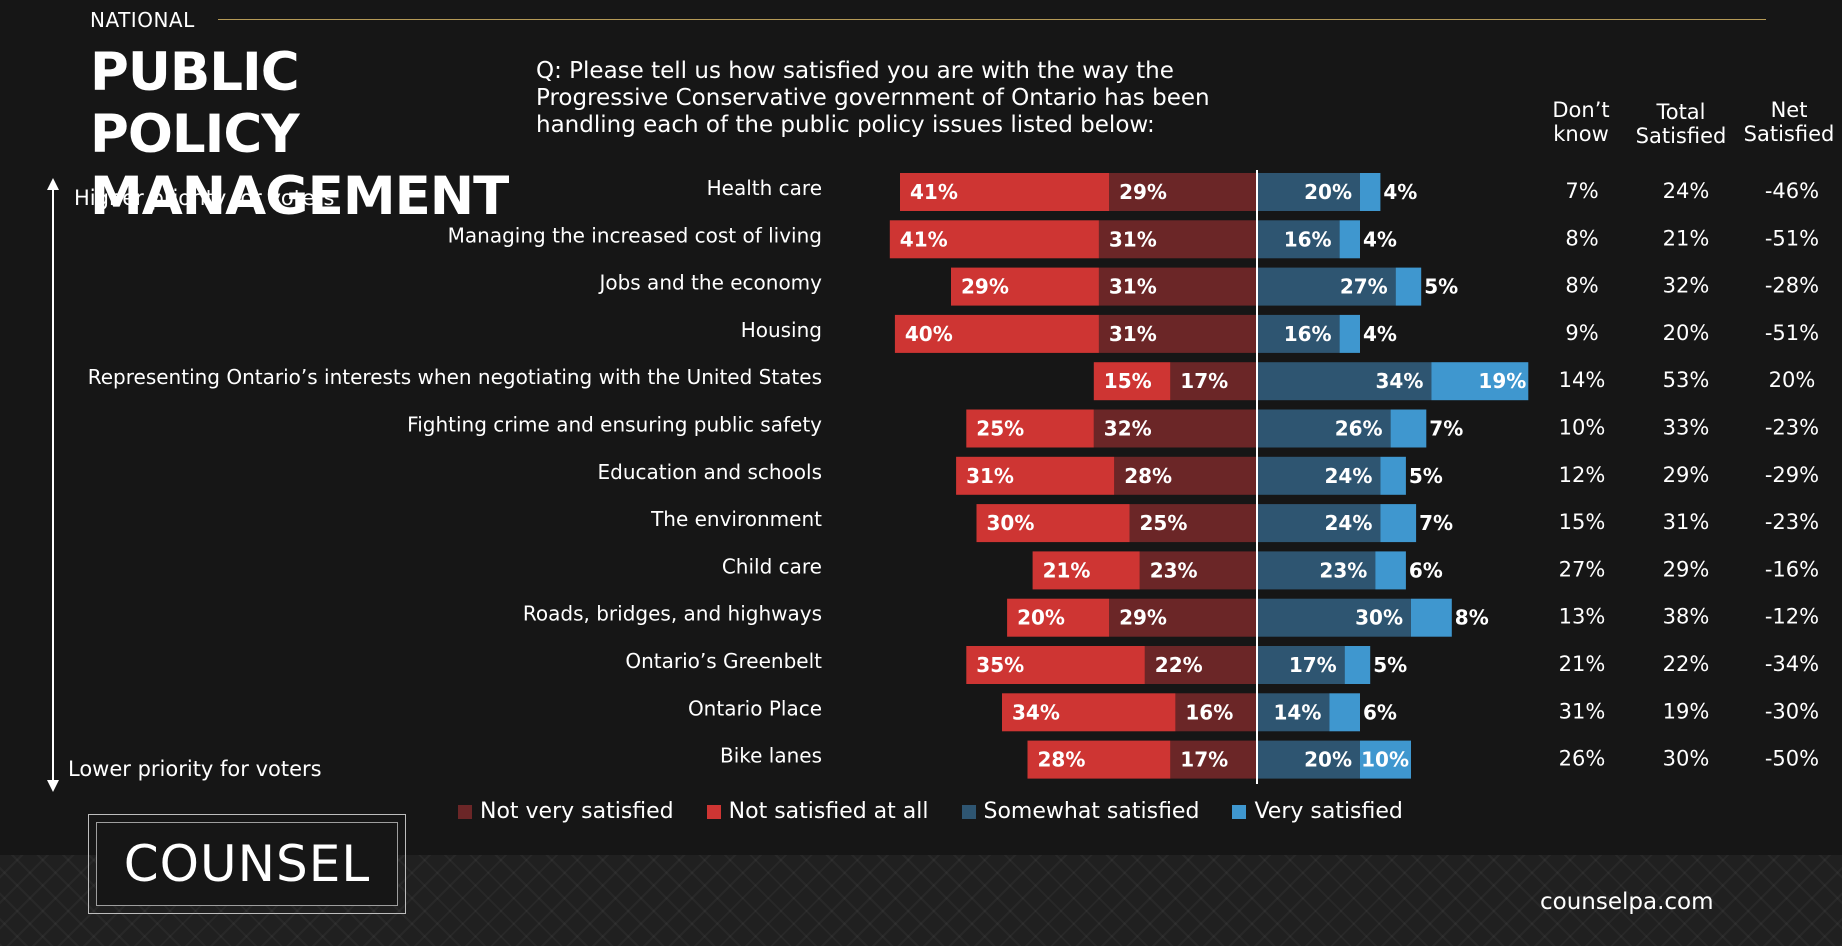 Image resolution: width=1842 pixels, height=946 pixels. I want to click on legend-label-somewhat-satisfied: Somewhat satisfied, so click(1091, 811).